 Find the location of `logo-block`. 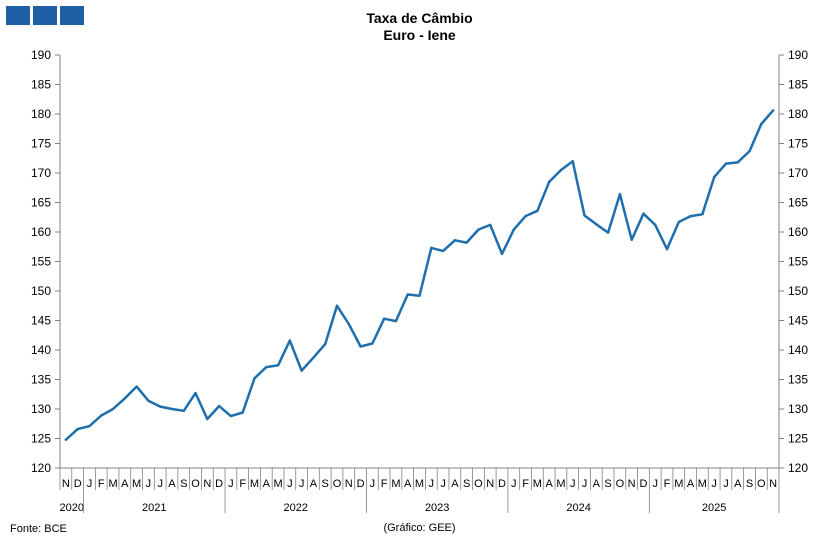

logo-block is located at coordinates (45, 15).